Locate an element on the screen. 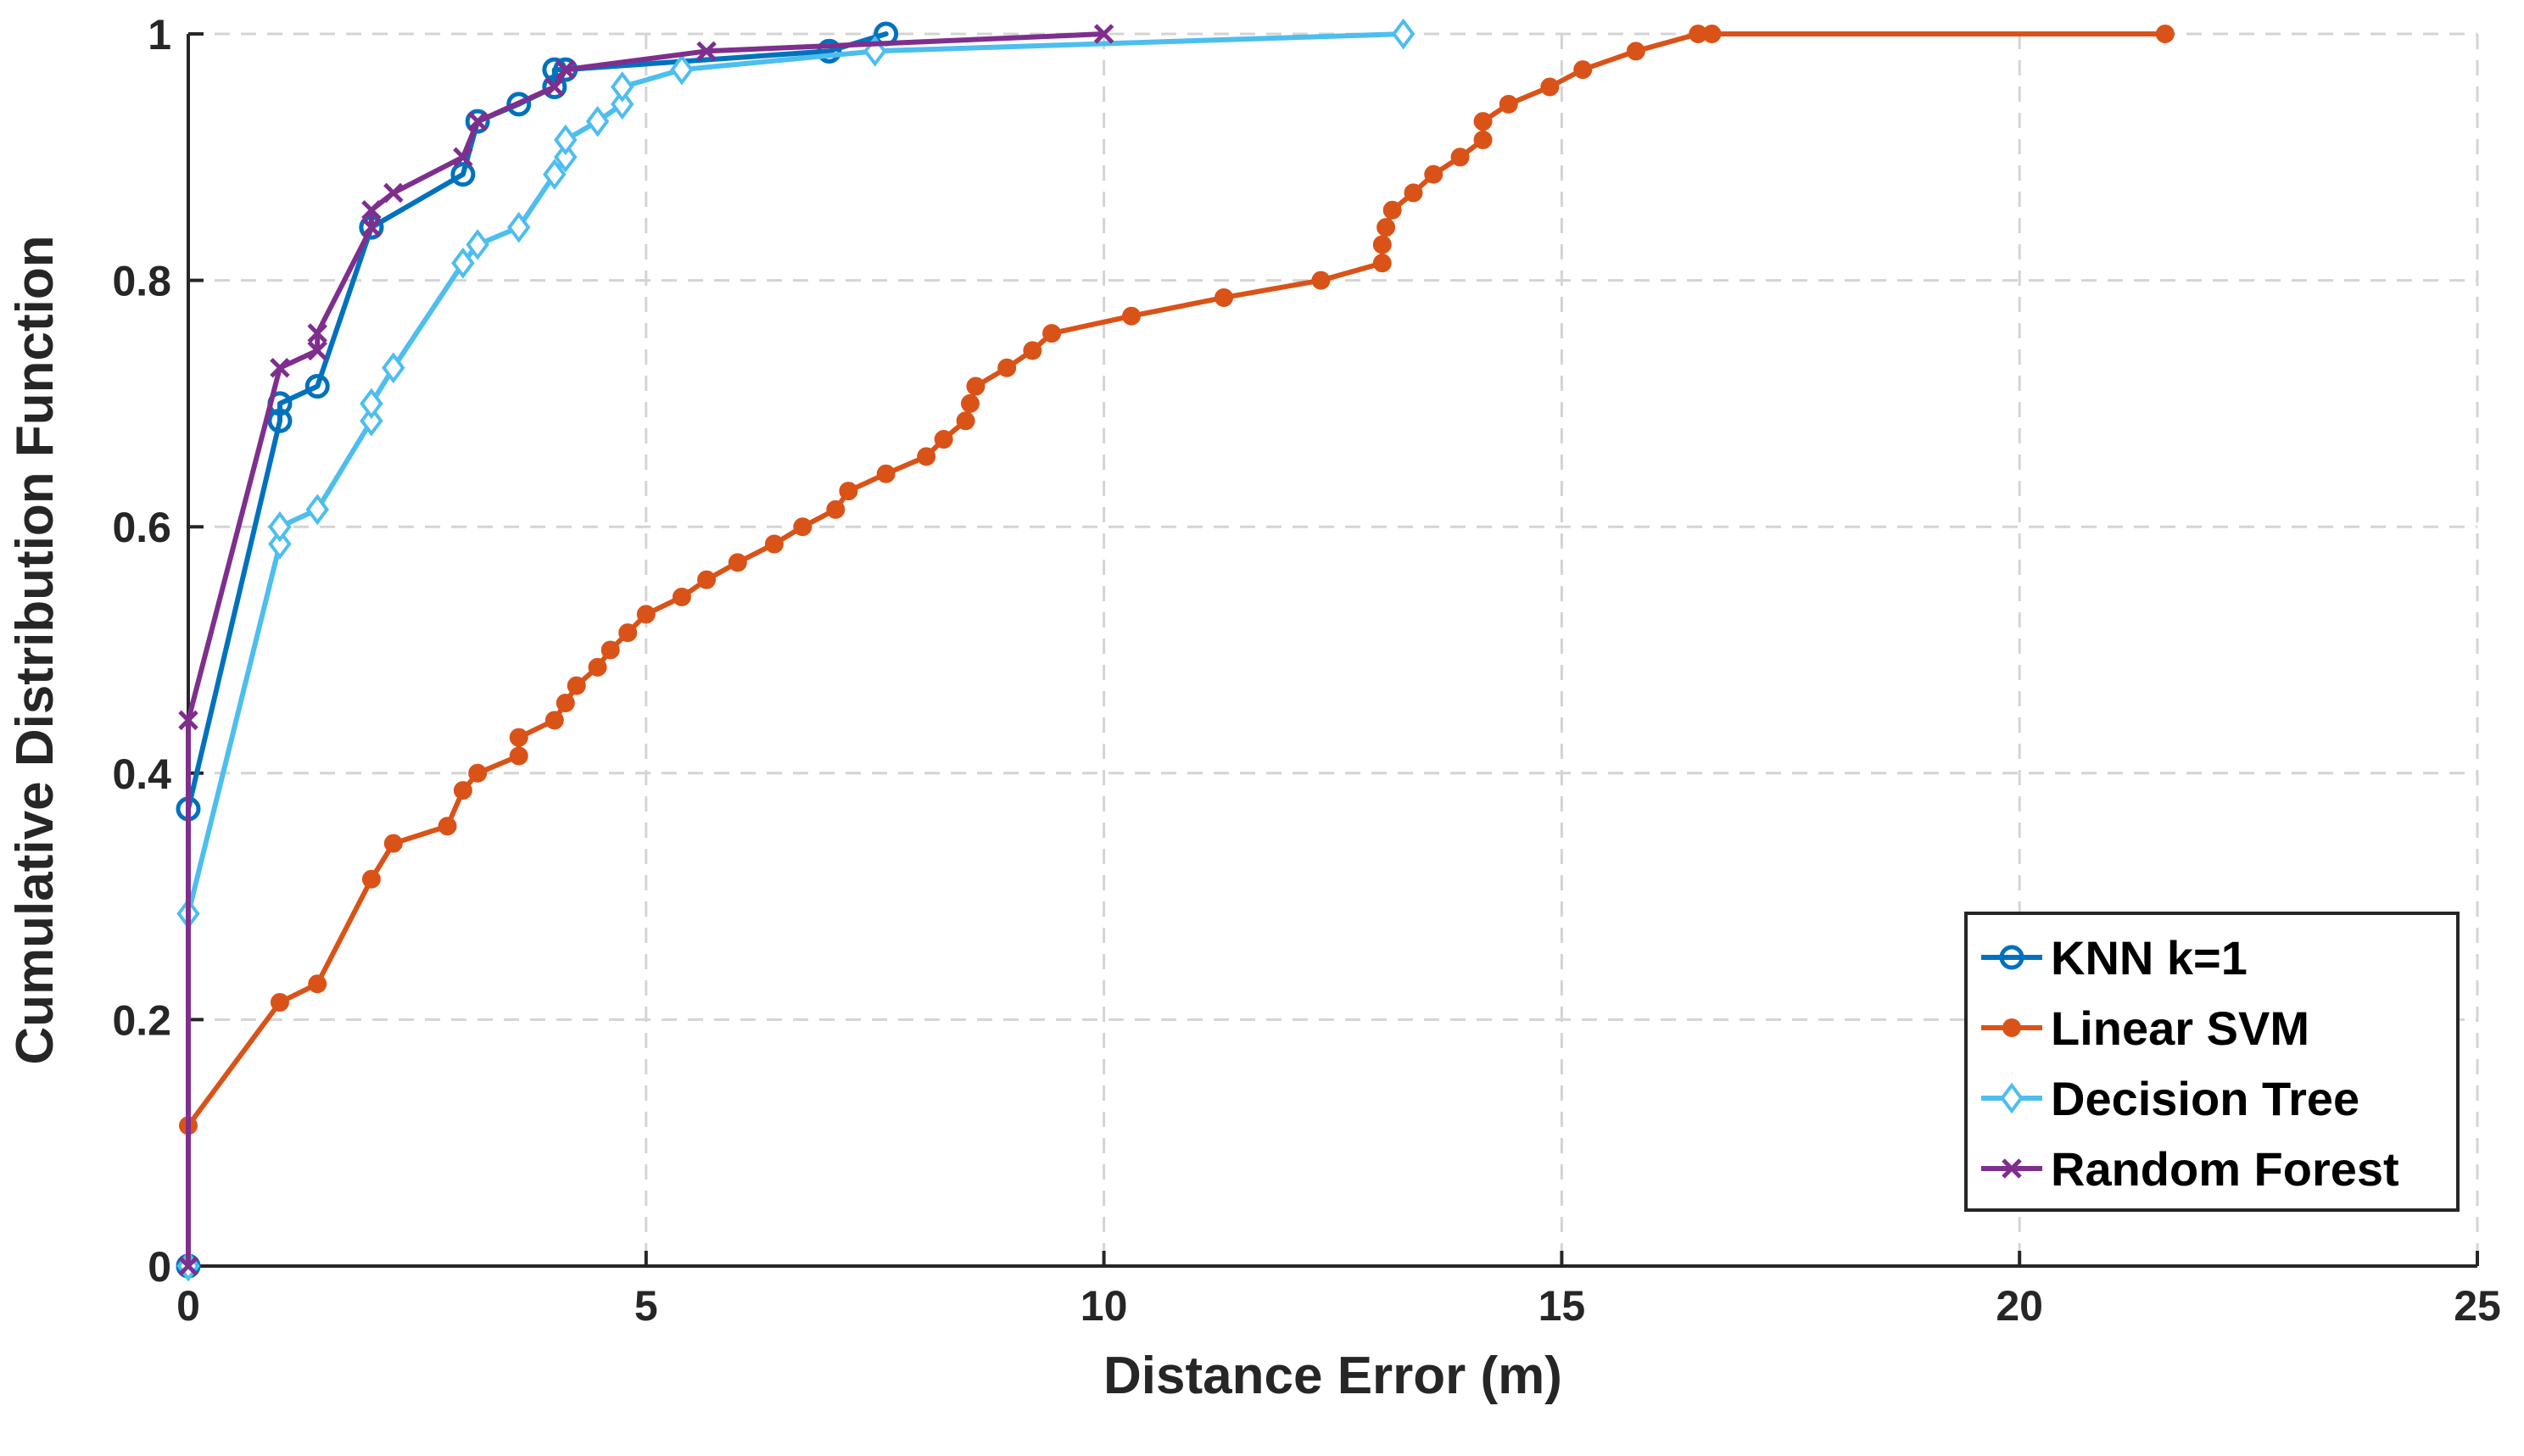 The width and height of the screenshot is (2524, 1456). legend-label-knn-k-1: KNN k=1 is located at coordinates (2149, 958).